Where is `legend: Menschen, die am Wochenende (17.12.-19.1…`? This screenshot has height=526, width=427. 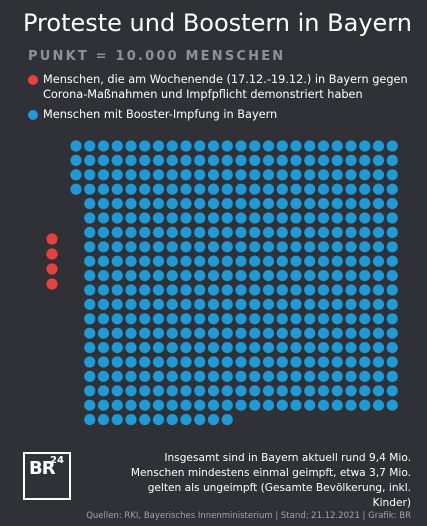 legend: Menschen, die am Wochenende (17.12.-19.1… is located at coordinates (223, 99).